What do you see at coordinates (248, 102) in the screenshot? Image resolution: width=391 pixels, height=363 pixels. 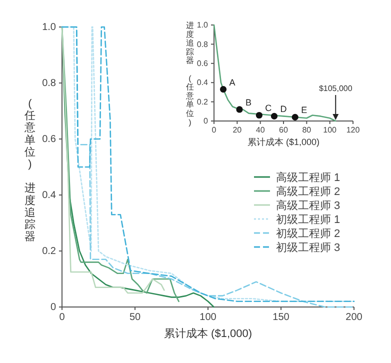 I see `data-label: B` at bounding box center [248, 102].